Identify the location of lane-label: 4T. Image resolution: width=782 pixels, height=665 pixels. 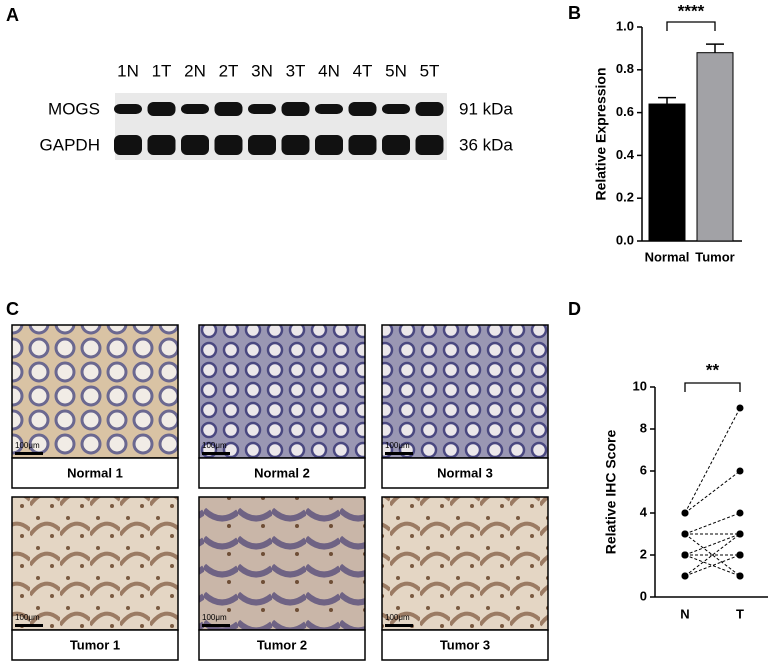
(363, 70).